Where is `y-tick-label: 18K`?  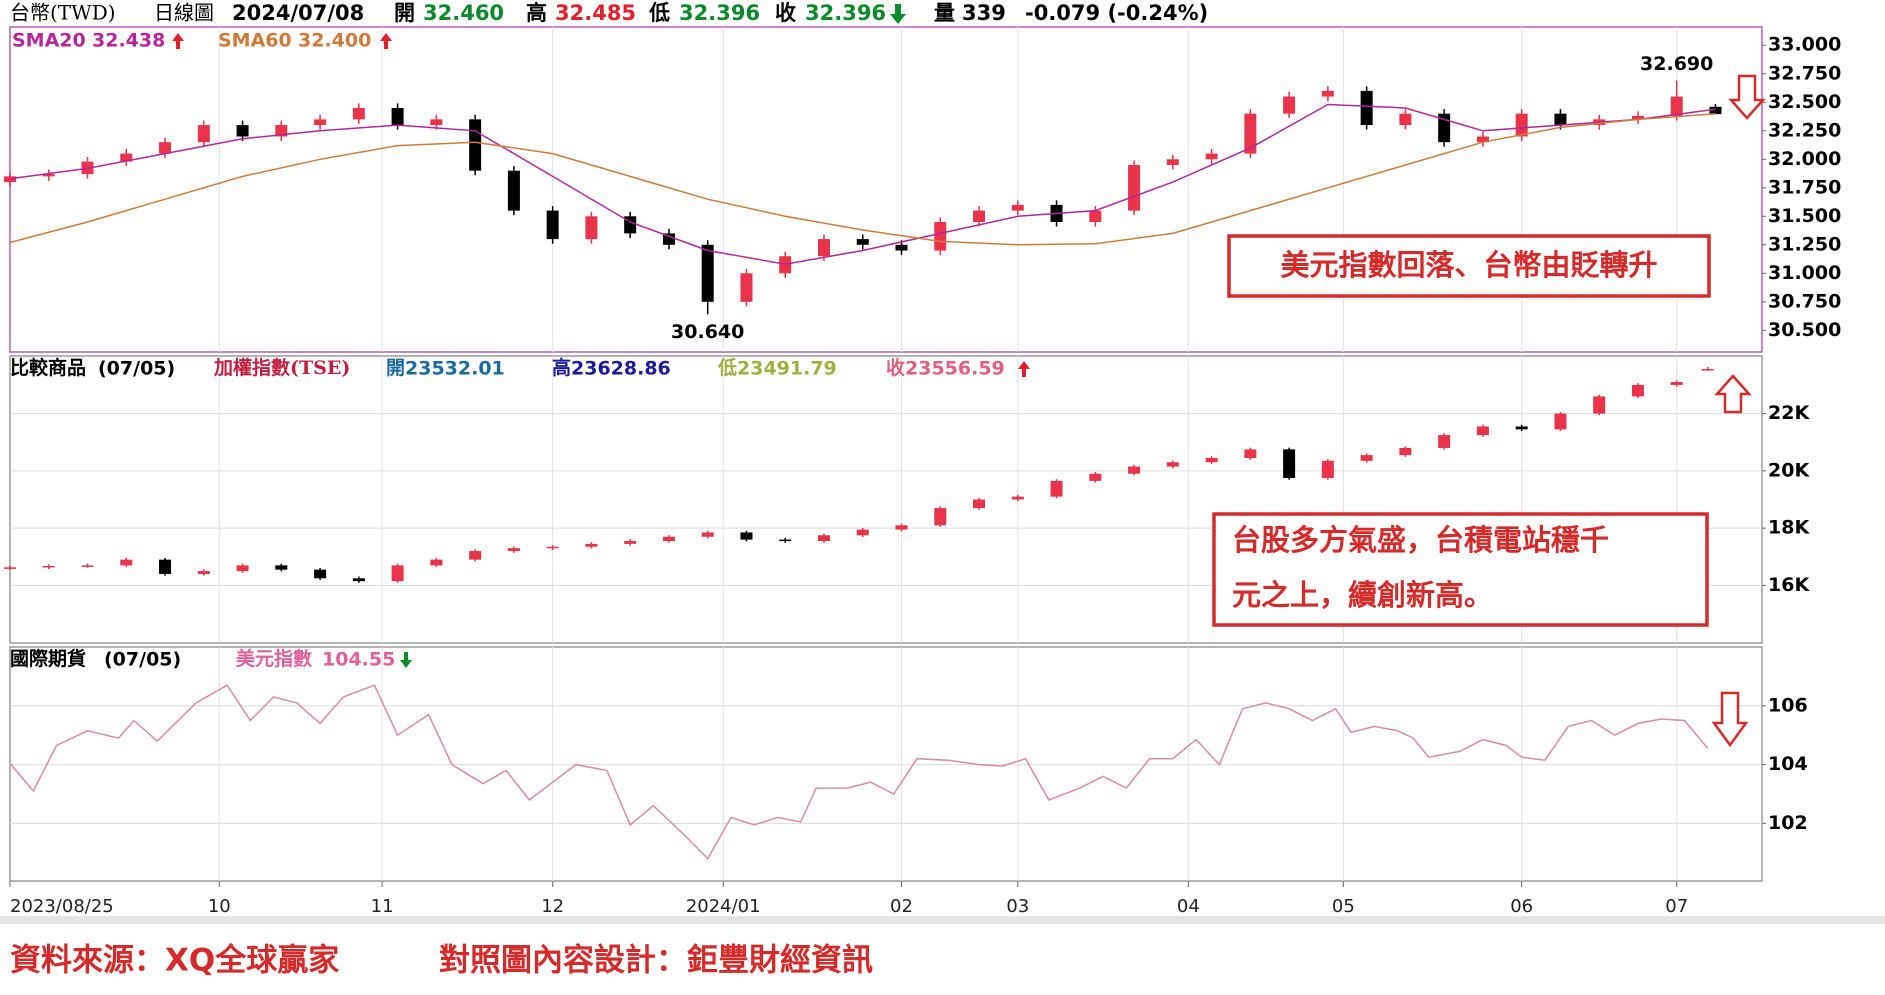
y-tick-label: 18K is located at coordinates (1789, 528).